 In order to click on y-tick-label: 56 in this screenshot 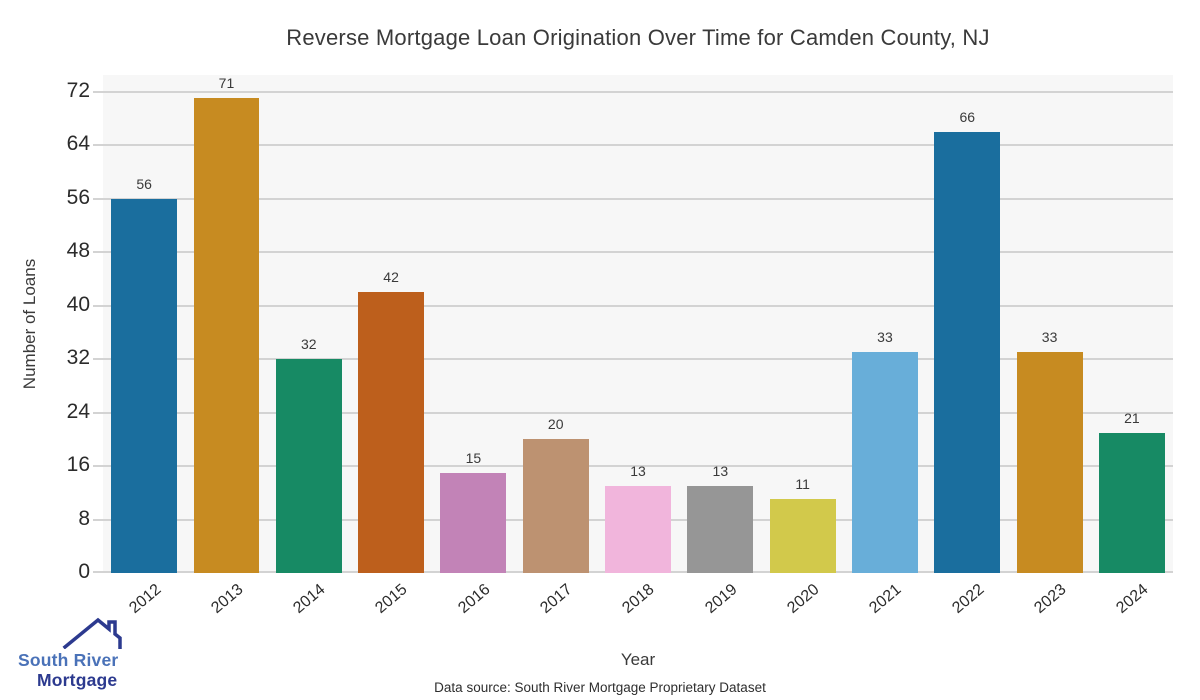, I will do `click(78, 197)`.